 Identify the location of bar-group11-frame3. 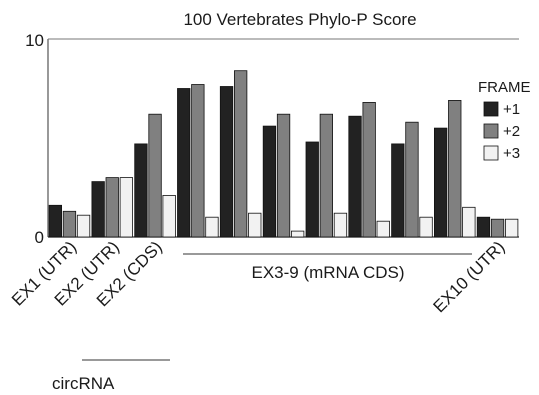
(511, 228).